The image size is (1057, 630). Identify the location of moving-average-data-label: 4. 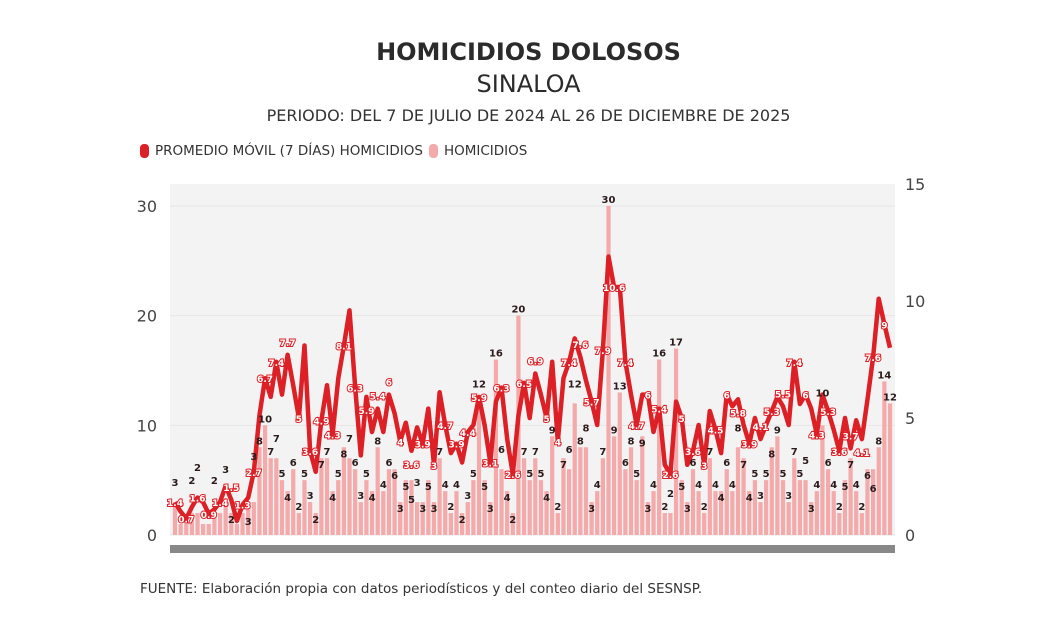
(558, 443).